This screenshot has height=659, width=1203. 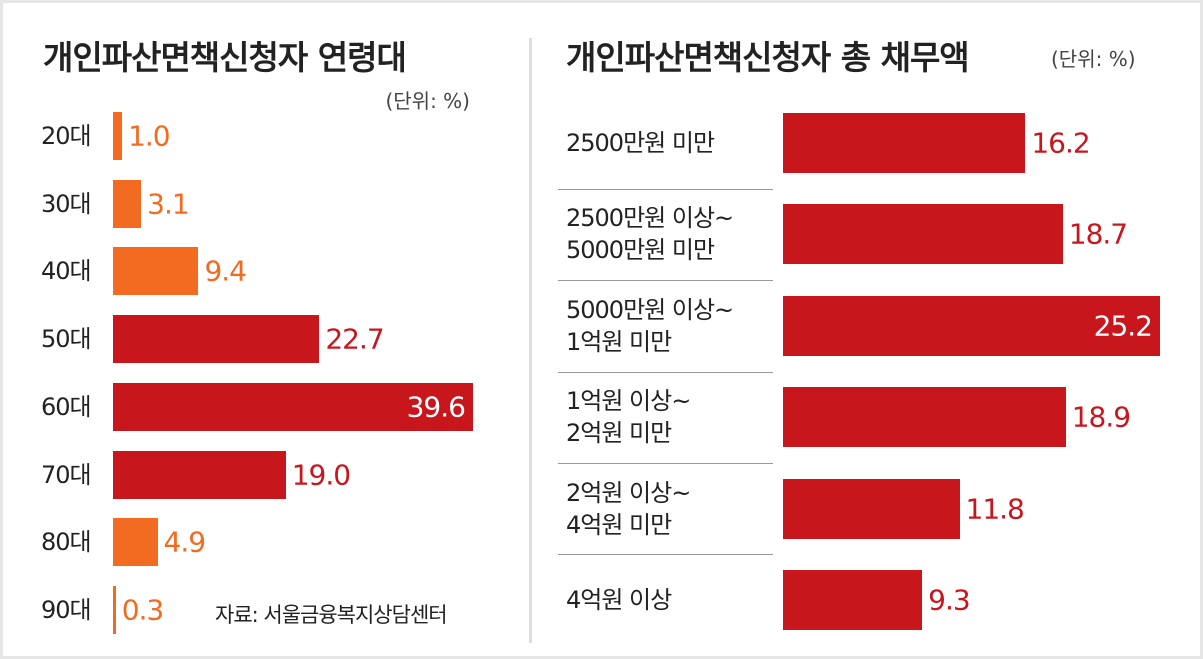 What do you see at coordinates (66, 339) in the screenshot?
I see `category-label: 50대` at bounding box center [66, 339].